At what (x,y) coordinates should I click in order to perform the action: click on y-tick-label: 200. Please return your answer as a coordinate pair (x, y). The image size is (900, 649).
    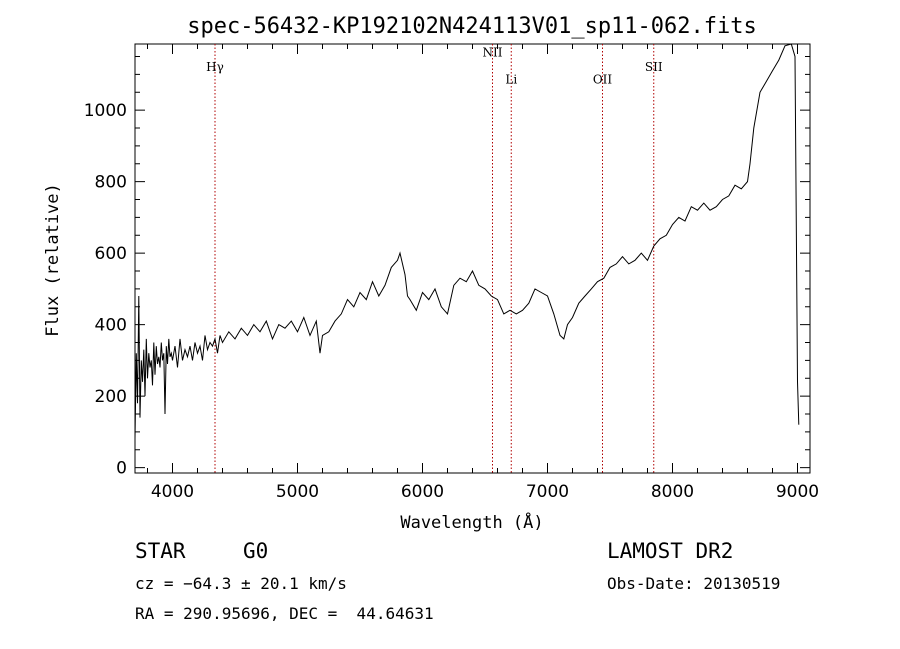
    Looking at the image, I should click on (111, 397).